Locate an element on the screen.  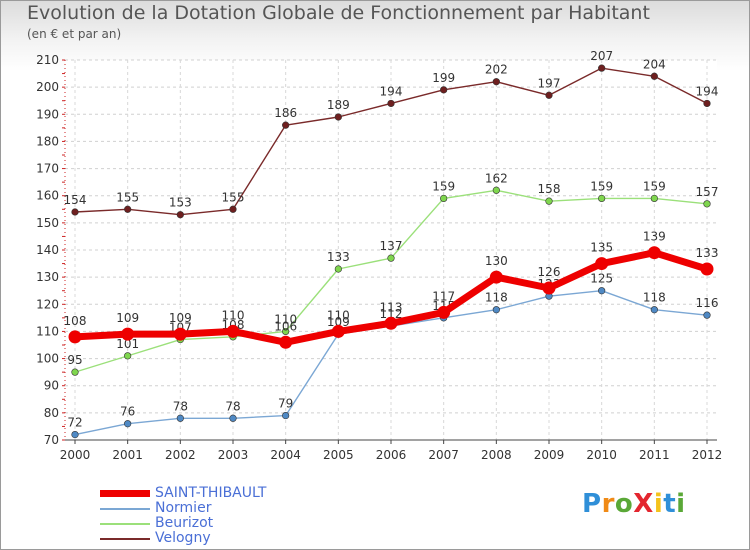
data-label: 108 is located at coordinates (75, 321).